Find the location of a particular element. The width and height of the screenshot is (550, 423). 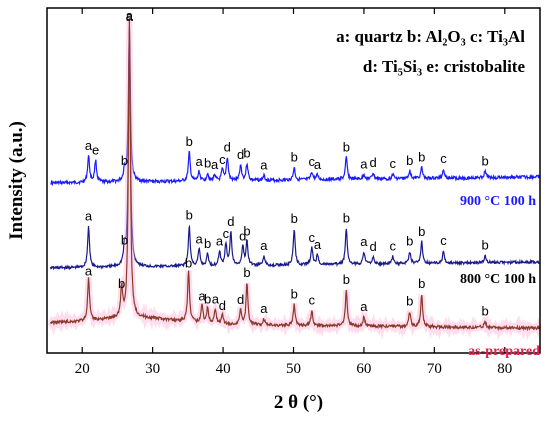

x-tick-label: 20 is located at coordinates (82, 369).